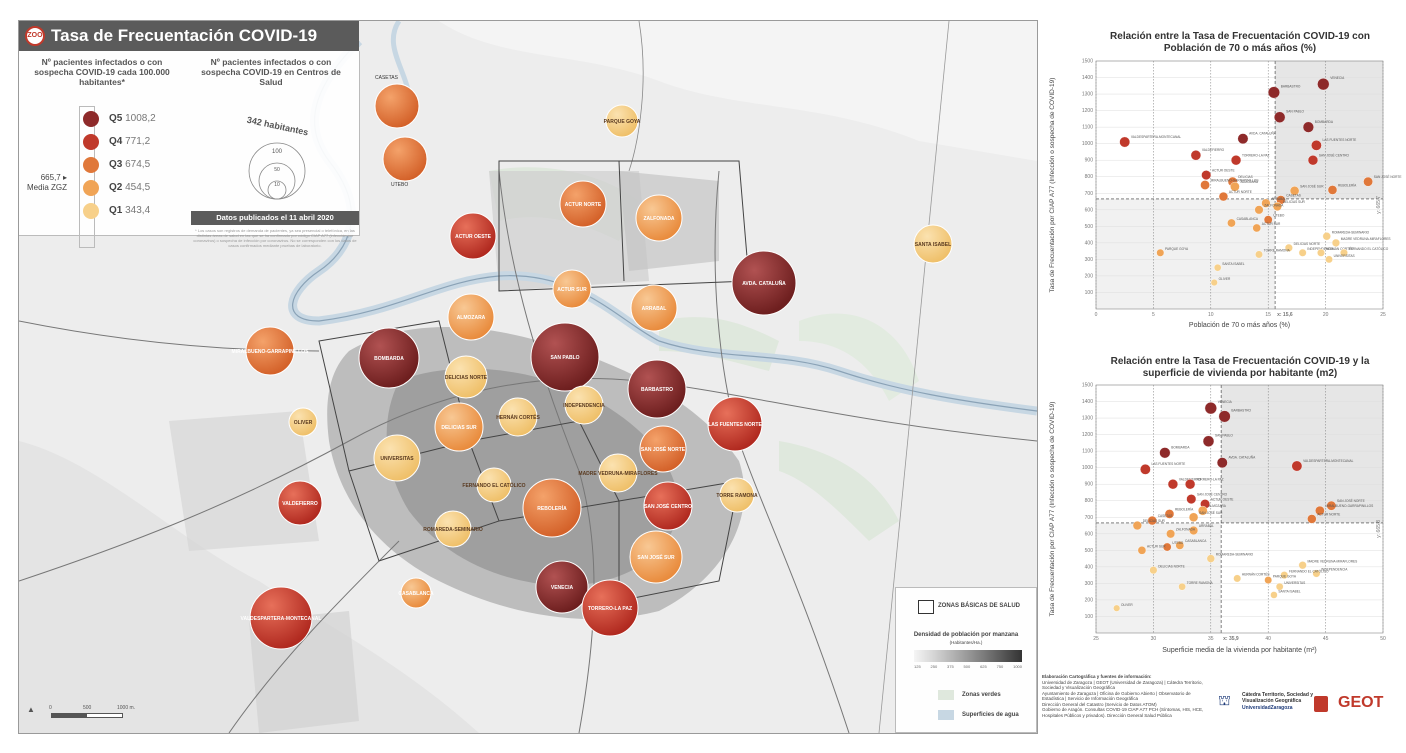  I want to click on zone-label: CASABLANCA, so click(416, 594).